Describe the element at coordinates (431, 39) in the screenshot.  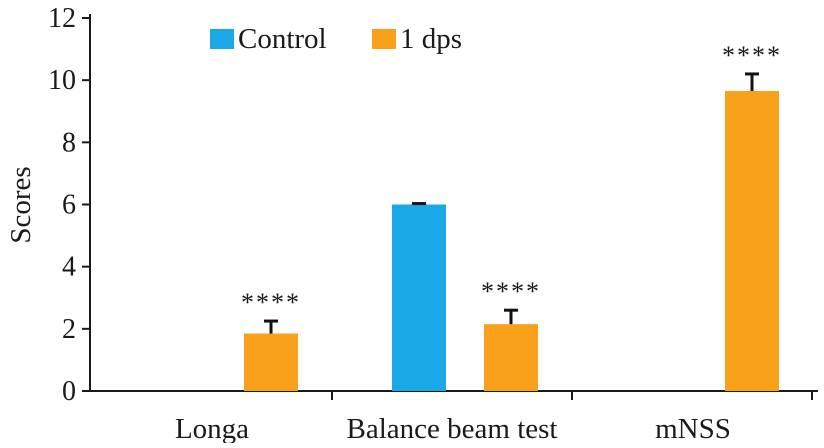
I see `legend-label: 1 dps` at that location.